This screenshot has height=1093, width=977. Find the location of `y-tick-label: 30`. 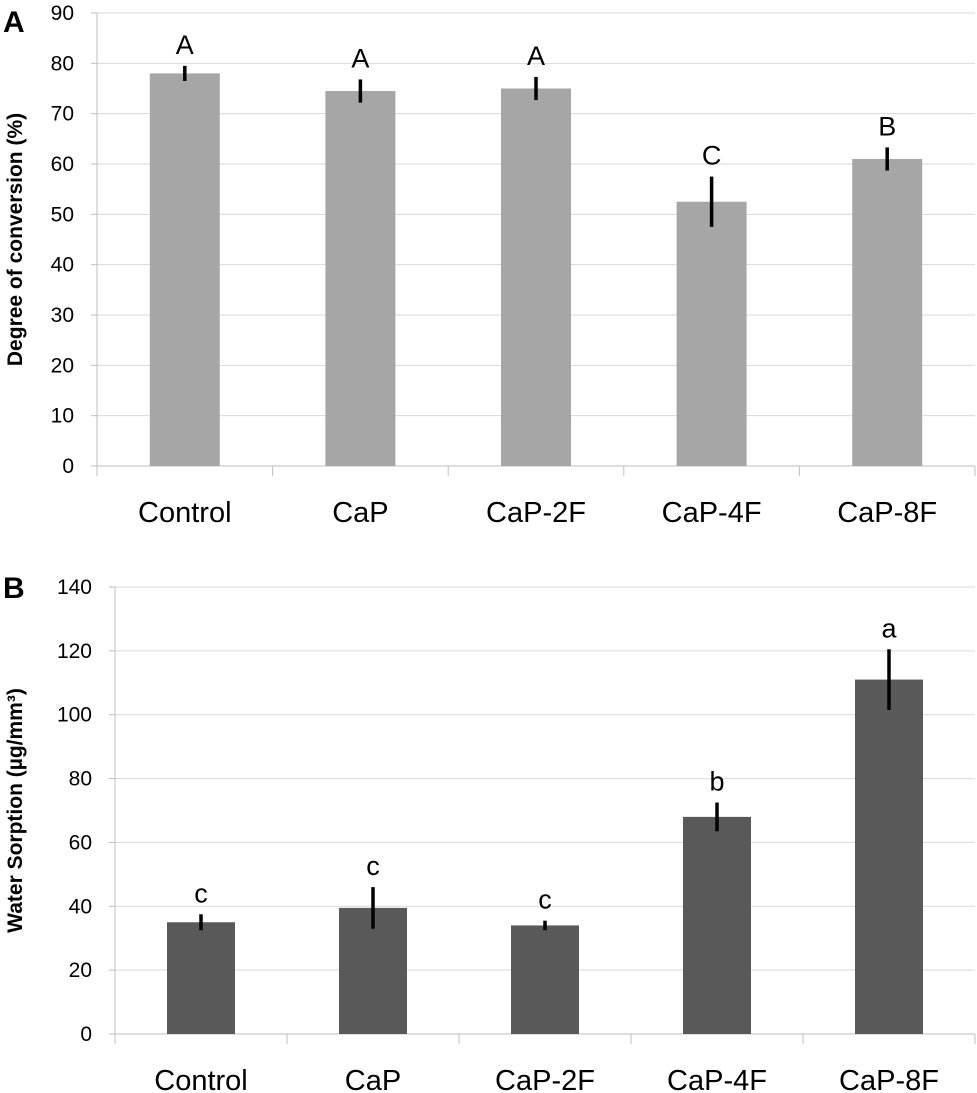

y-tick-label: 30 is located at coordinates (62, 315).